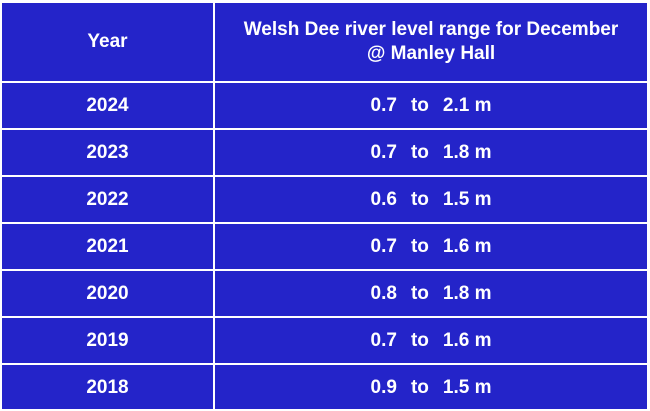 The image size is (650, 411). Describe the element at coordinates (430, 386) in the screenshot. I see `range-cell: 0.9 to 1.5 m` at that location.